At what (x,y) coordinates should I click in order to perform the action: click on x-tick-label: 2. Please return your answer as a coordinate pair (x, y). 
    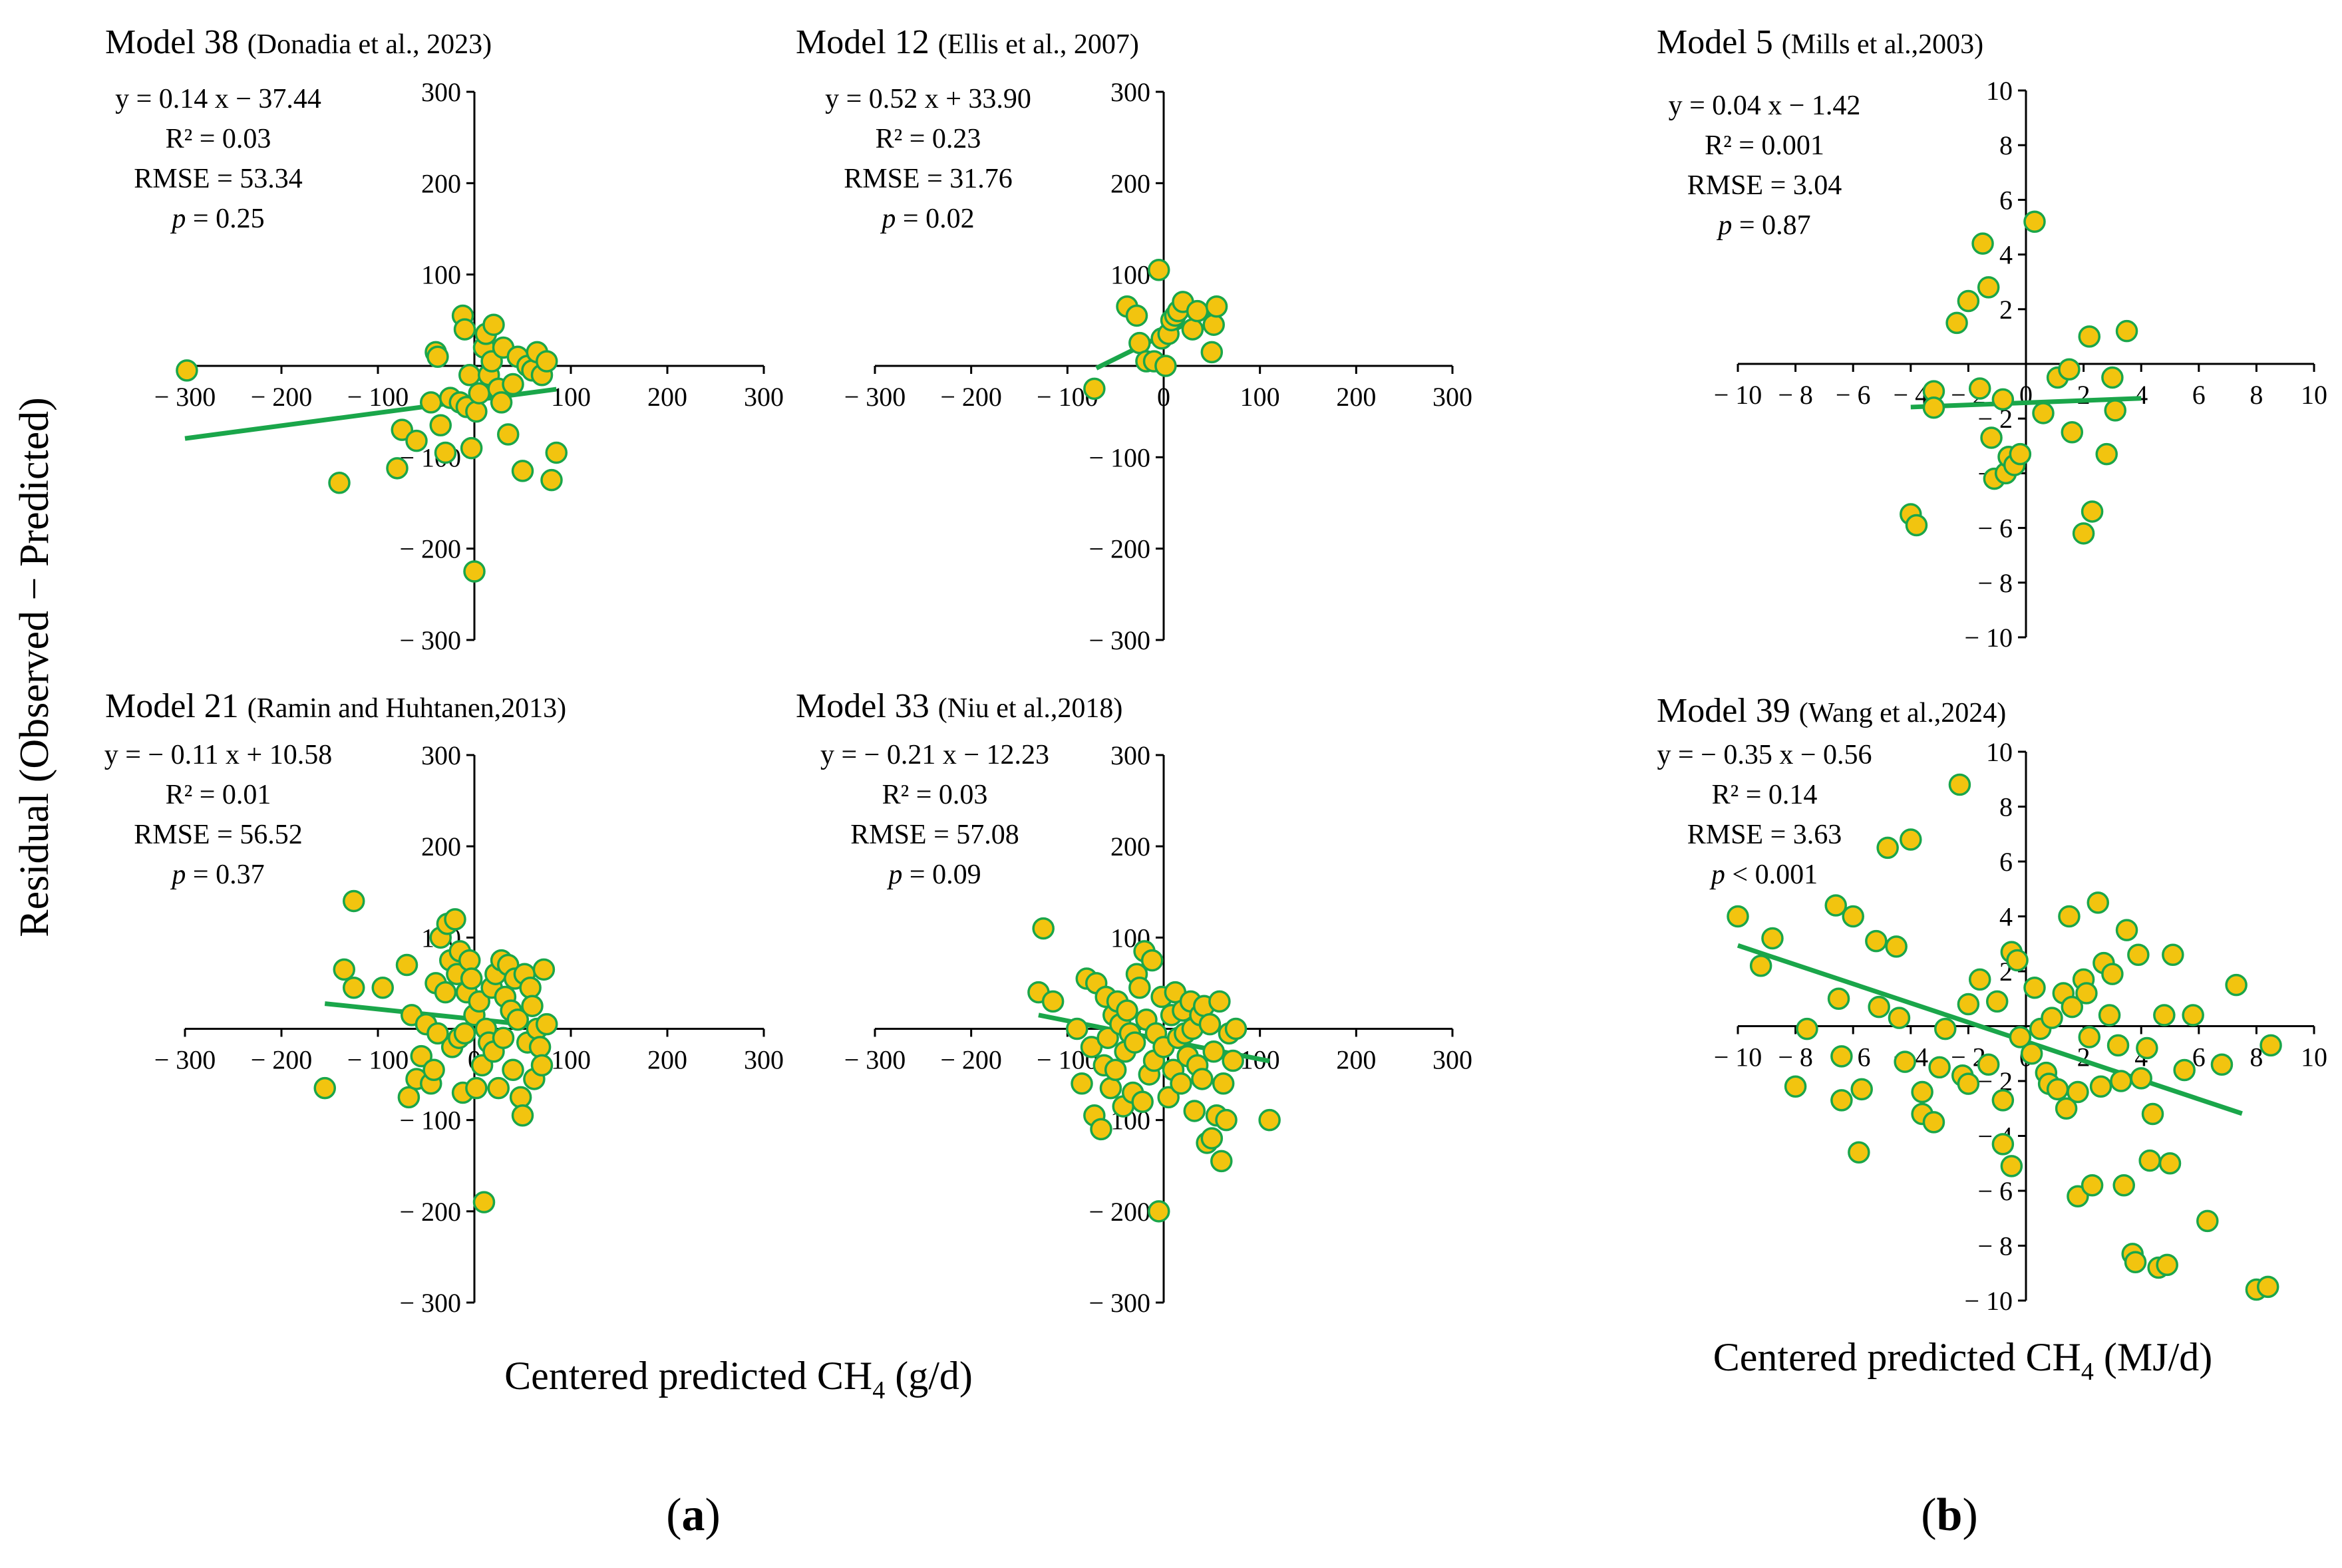
    Looking at the image, I should click on (2084, 1057).